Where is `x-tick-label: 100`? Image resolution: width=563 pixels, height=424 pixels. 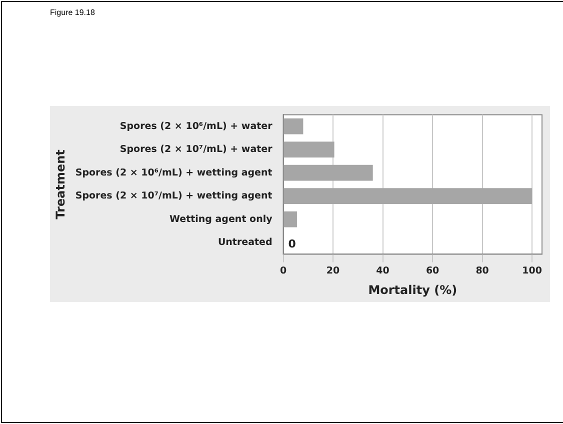 x-tick-label: 100 is located at coordinates (532, 270).